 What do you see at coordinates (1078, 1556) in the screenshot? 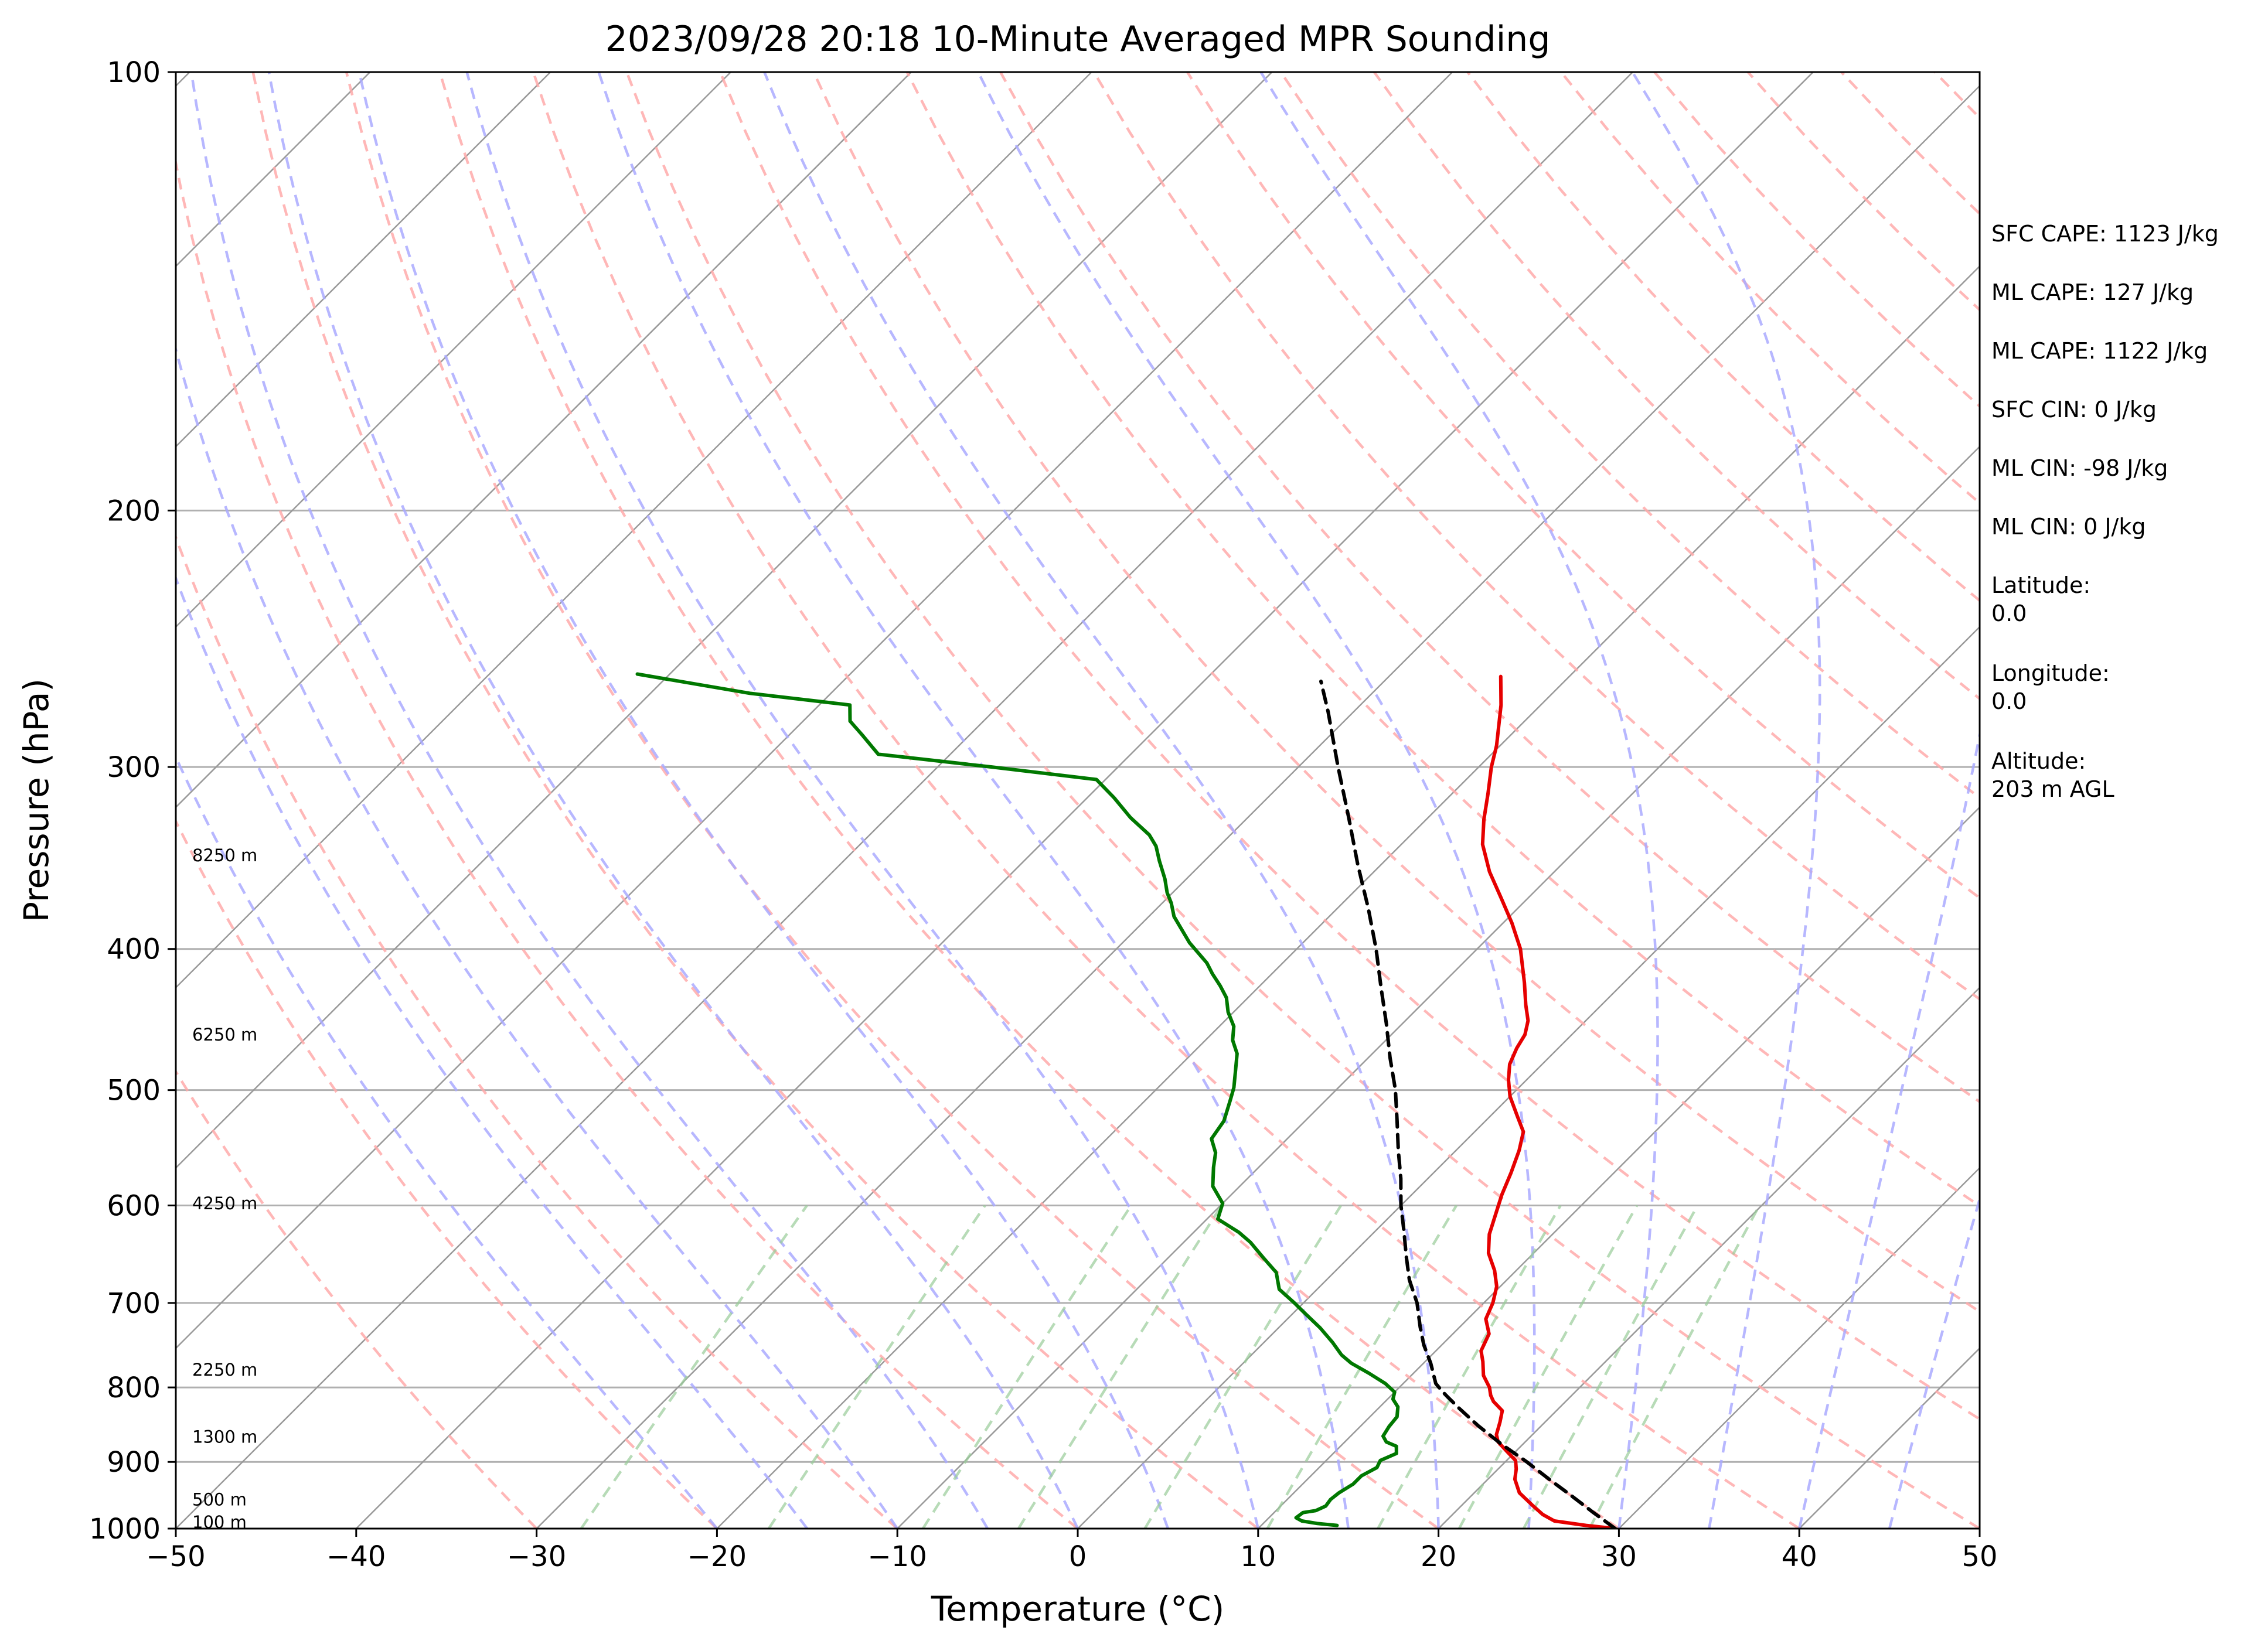
I see `x-tick-label: 0` at bounding box center [1078, 1556].